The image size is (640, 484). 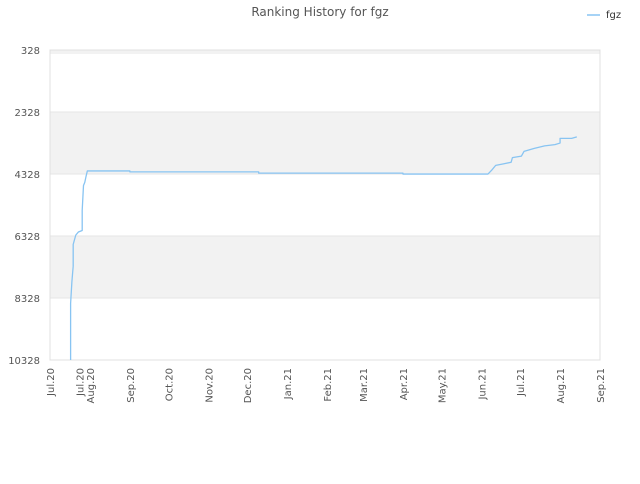 I want to click on x-tick-label: Sep.21, so click(x=601, y=385).